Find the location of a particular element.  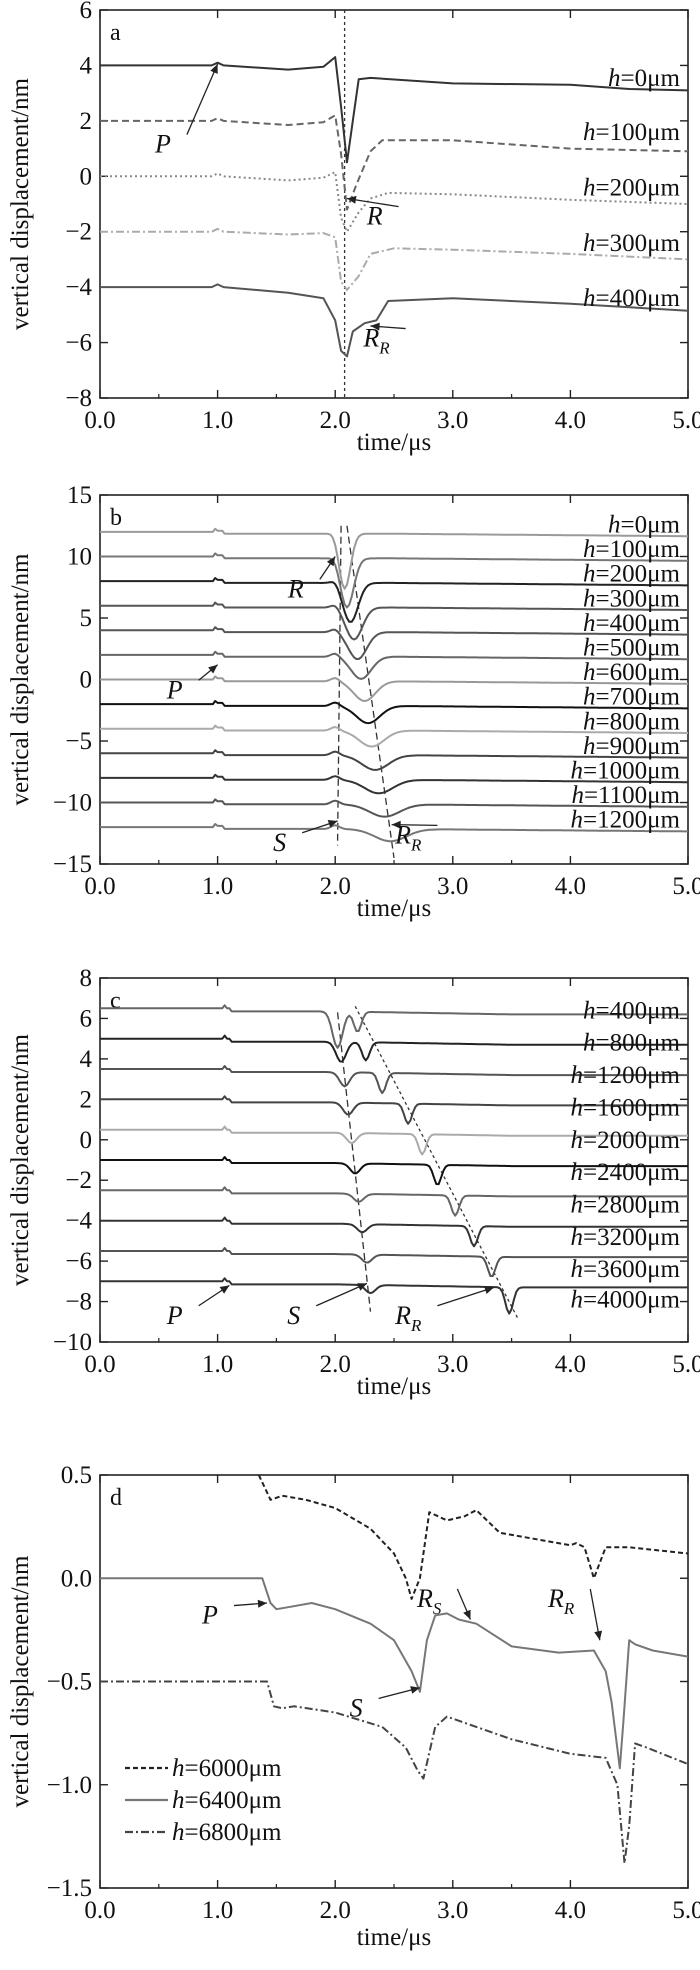

series-label: h=300μm is located at coordinates (632, 243).